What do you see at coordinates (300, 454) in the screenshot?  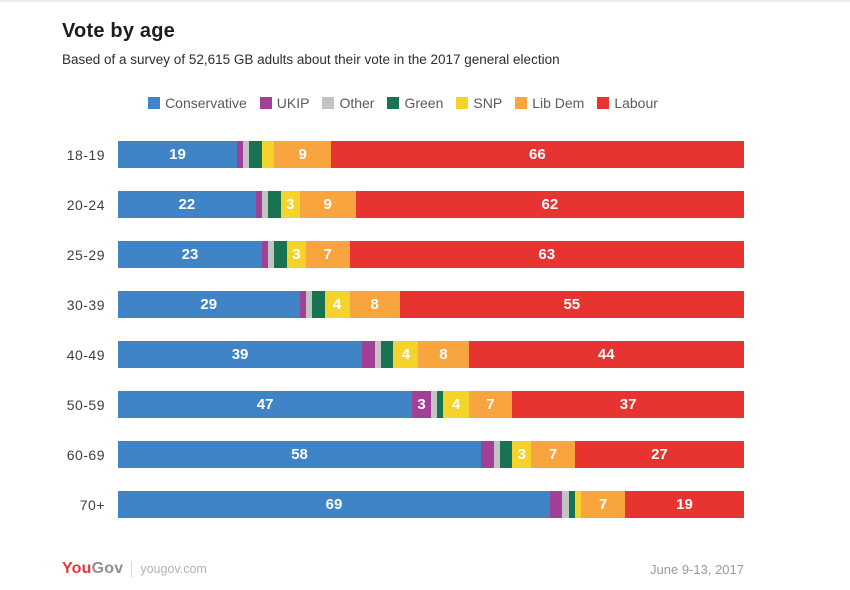 I see `bar-segment-conservative: 58` at bounding box center [300, 454].